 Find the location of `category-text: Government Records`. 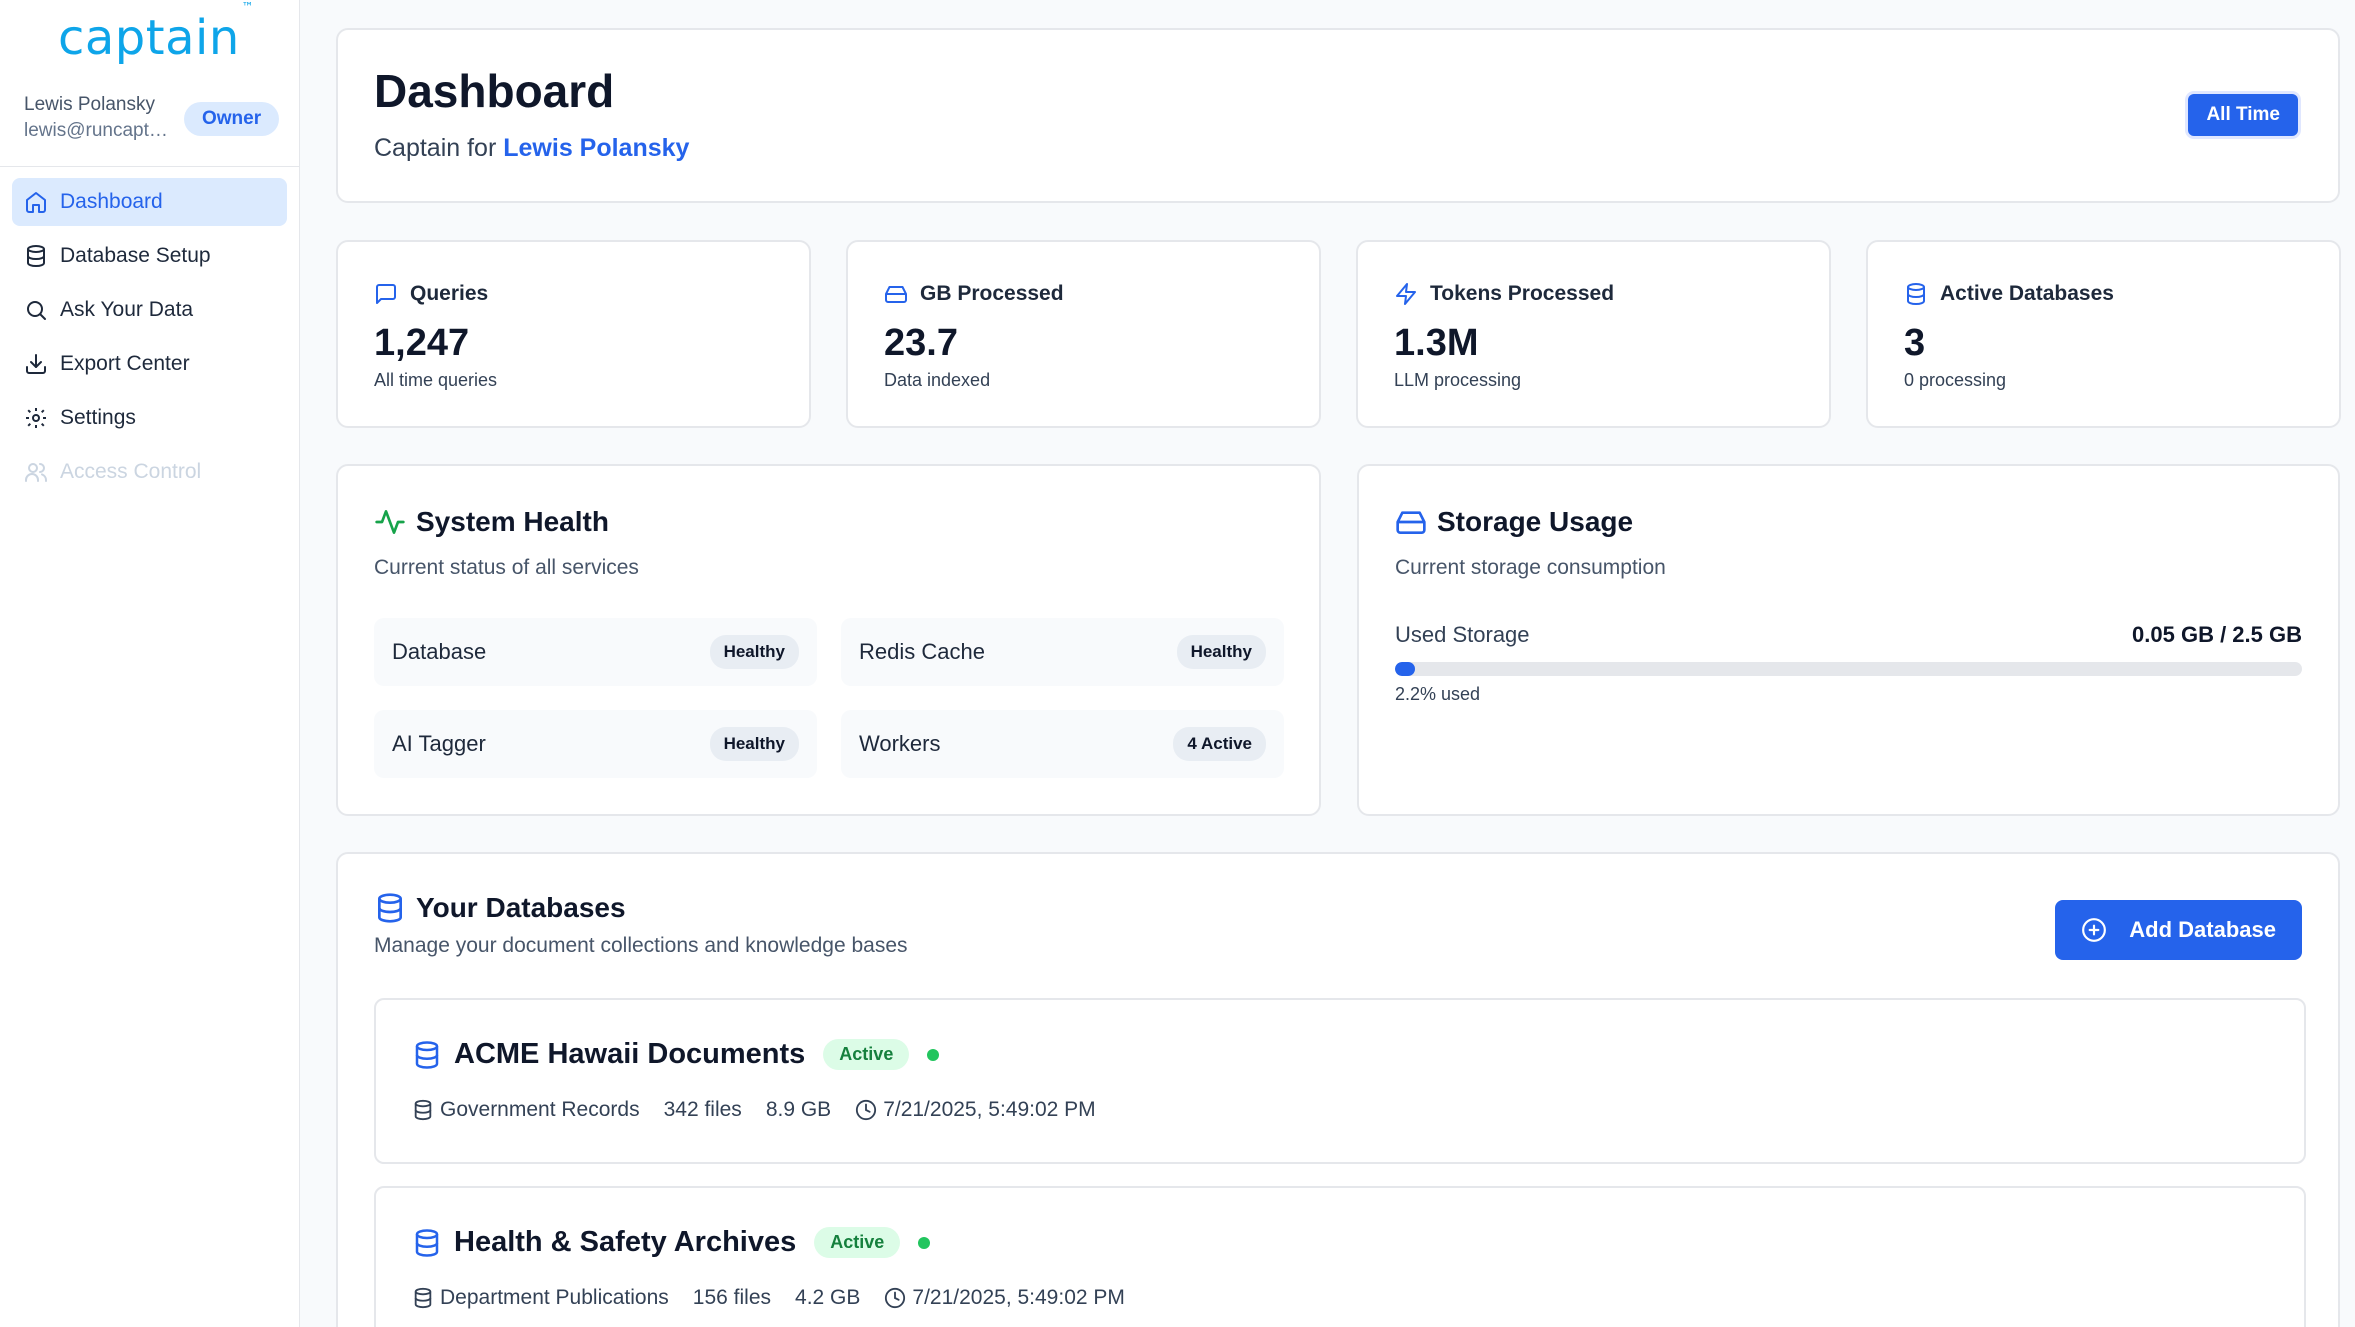

category-text: Government Records is located at coordinates (540, 1109).